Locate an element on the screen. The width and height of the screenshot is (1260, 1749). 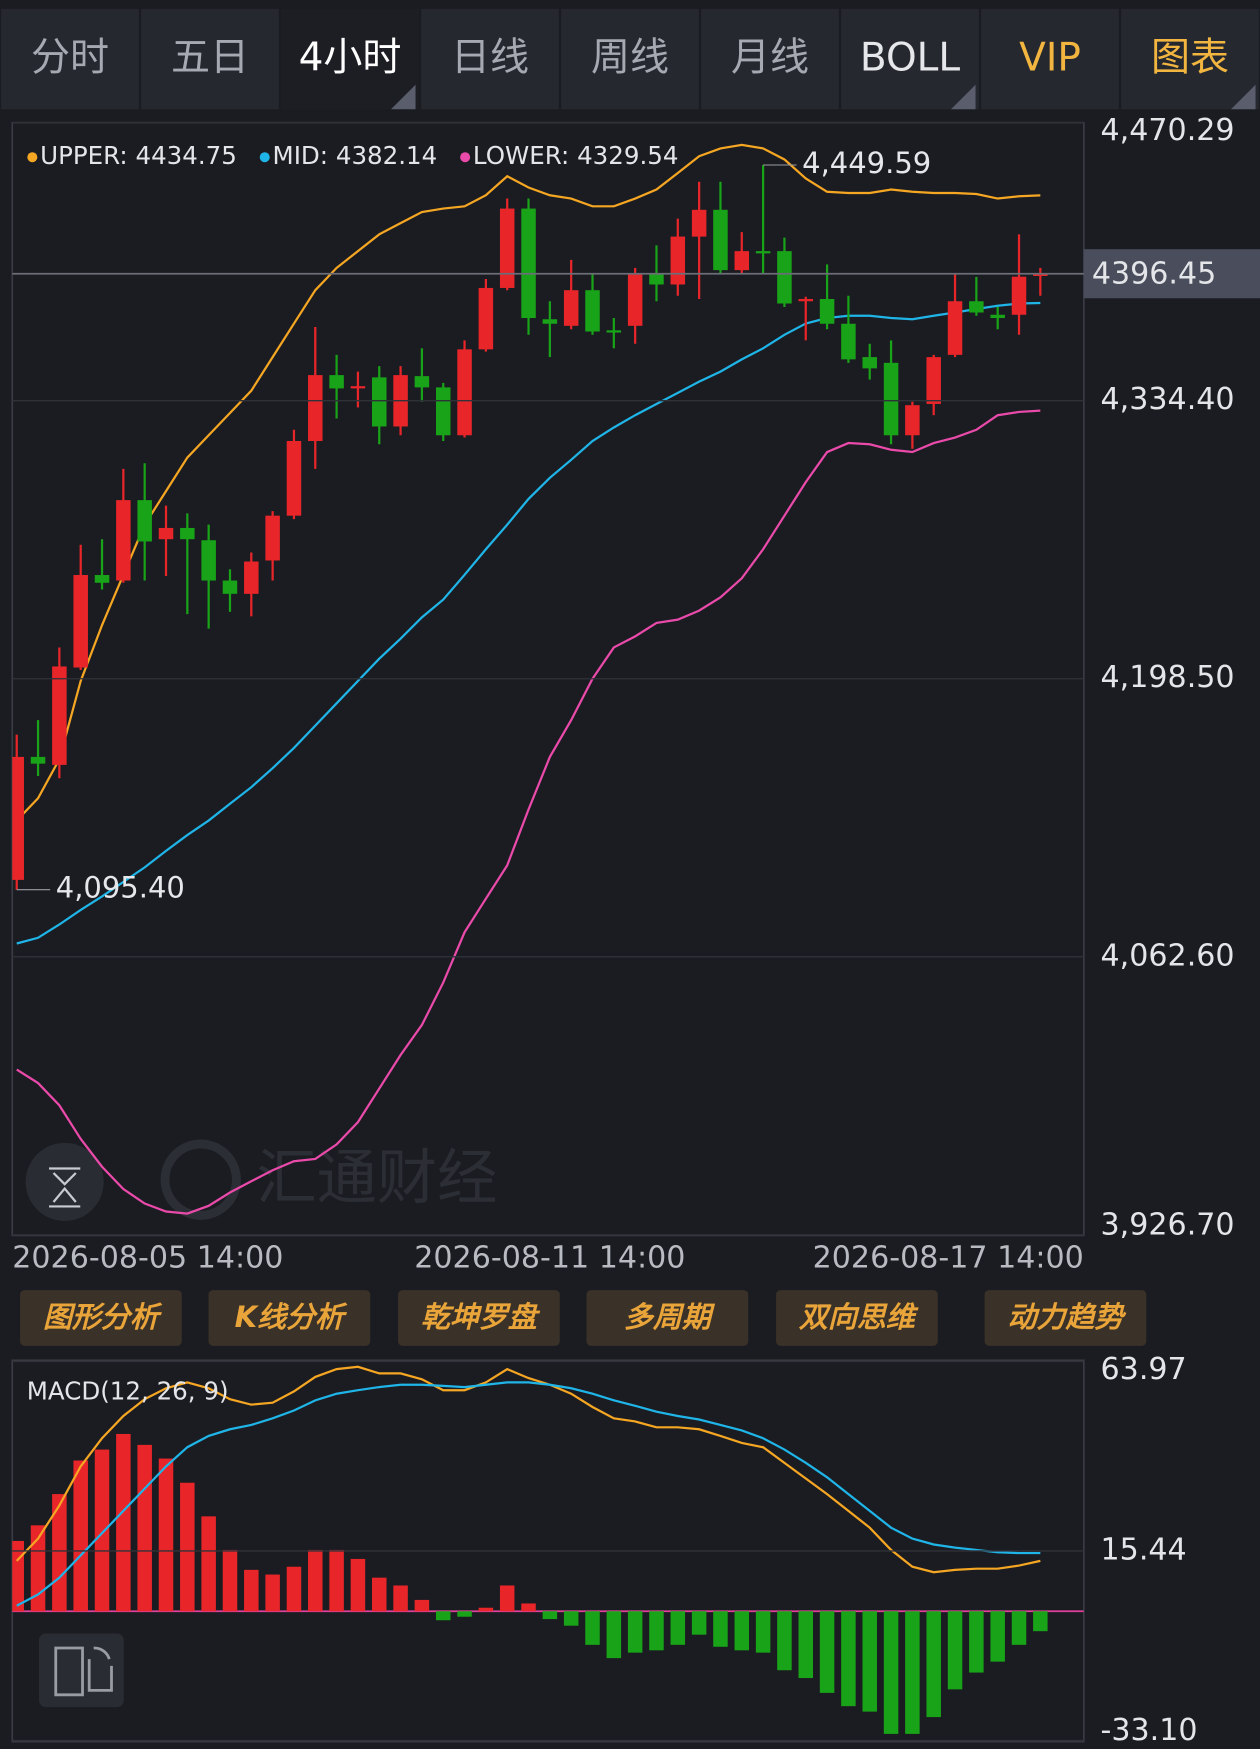
indicator-line is located at coordinates (528, 1469).